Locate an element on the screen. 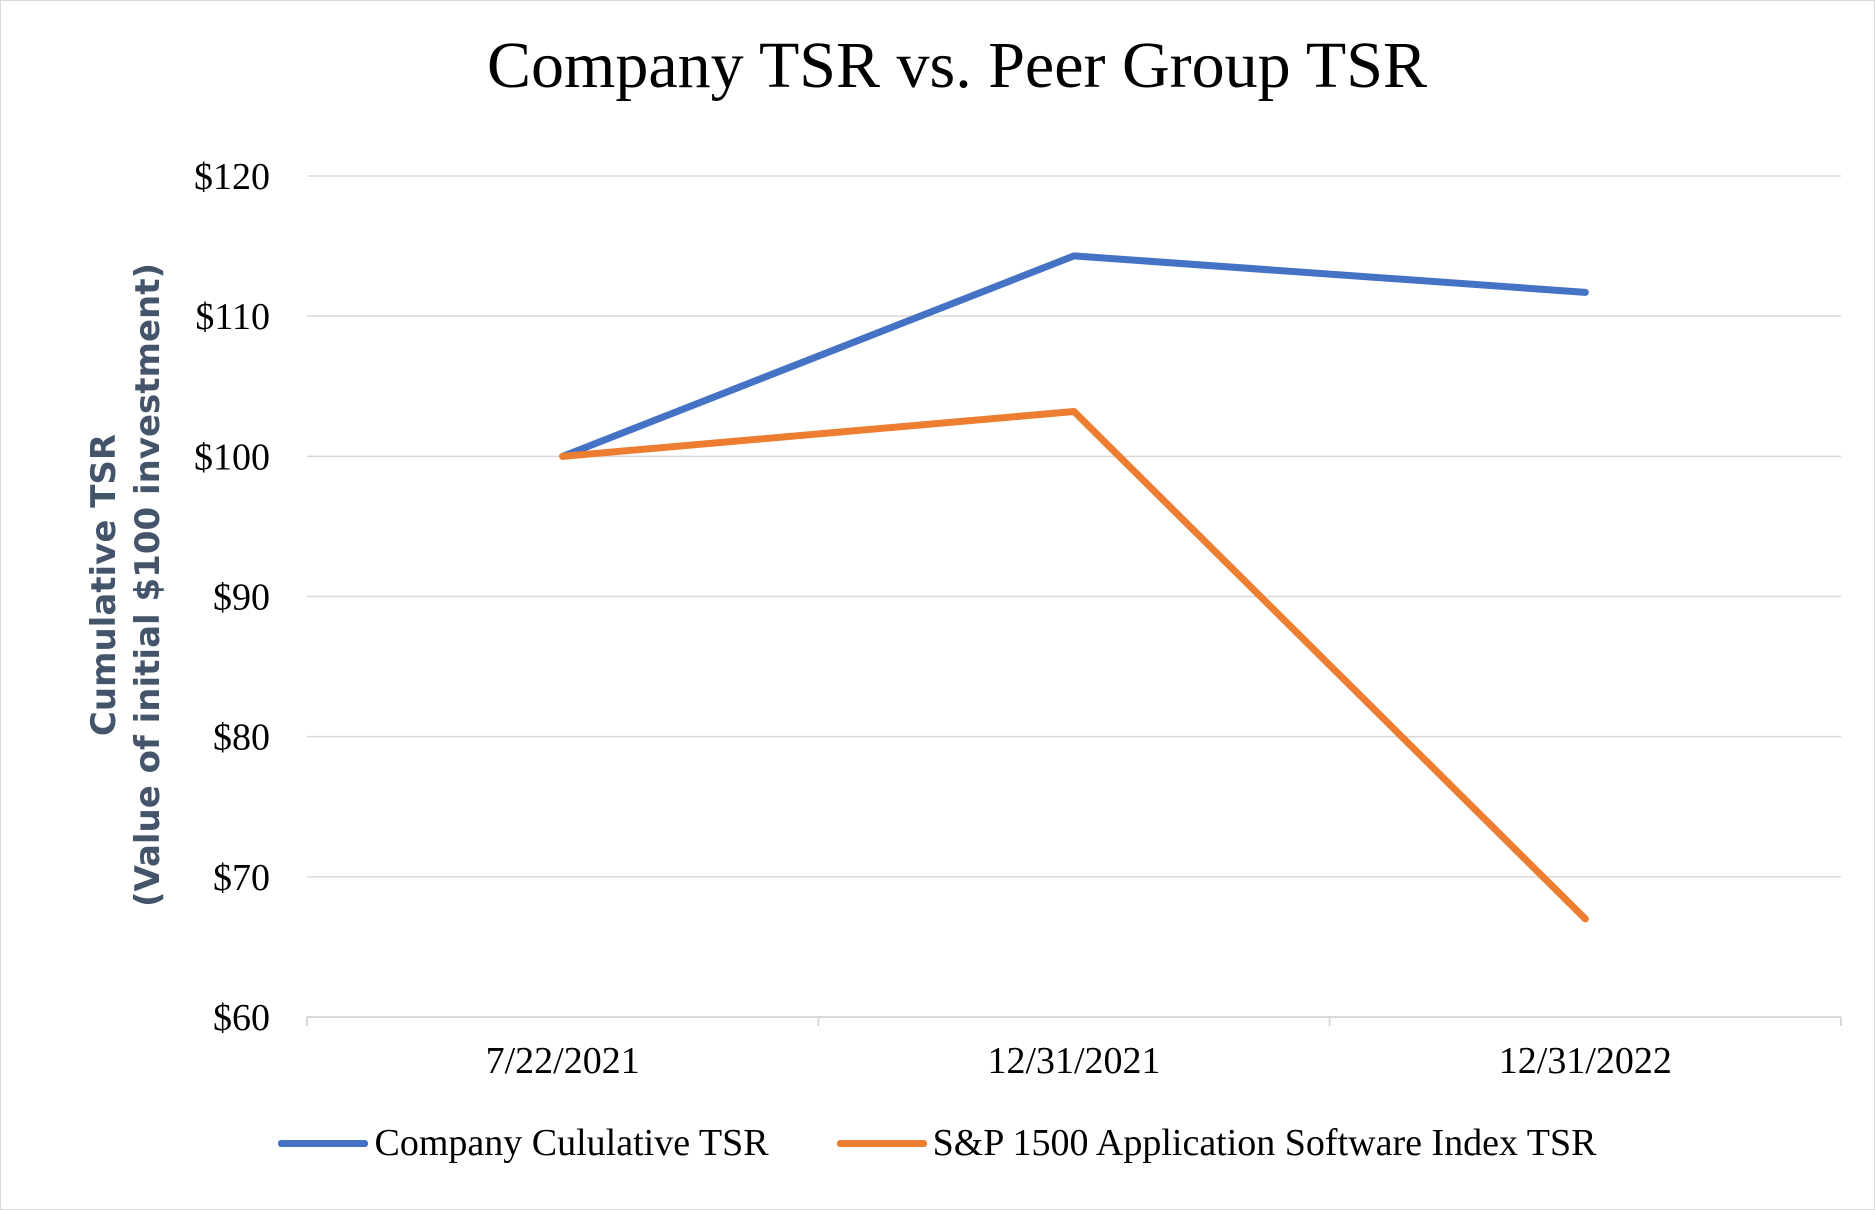 The image size is (1875, 1210). legend-item-index: S&P 1500 Application Software Index TSR is located at coordinates (1216, 1143).